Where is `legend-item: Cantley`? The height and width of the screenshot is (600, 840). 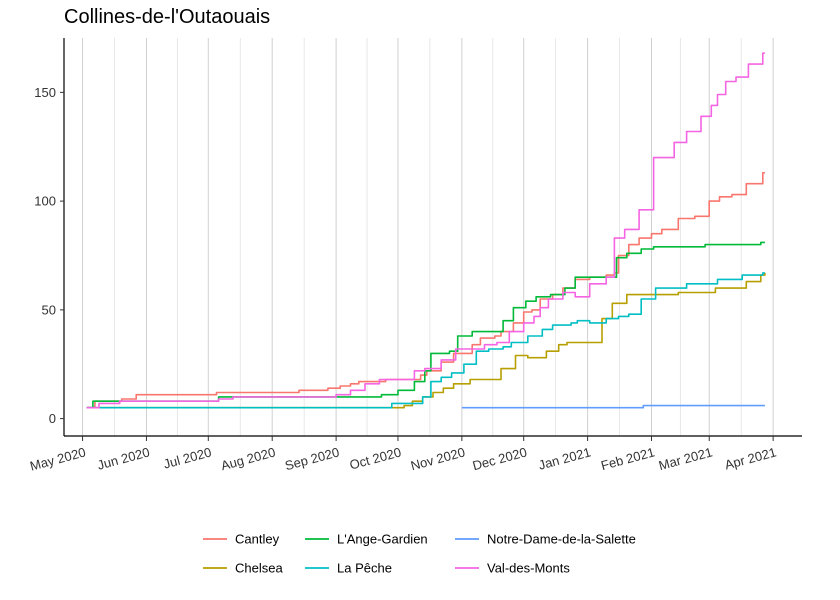
legend-item: Cantley is located at coordinates (241, 539).